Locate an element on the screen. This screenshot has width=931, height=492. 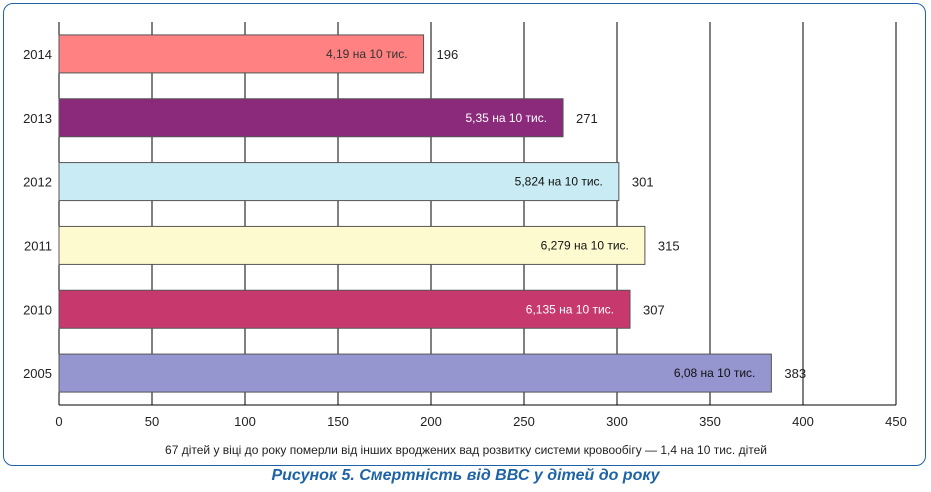
category-label: 2010 is located at coordinates (37, 309).